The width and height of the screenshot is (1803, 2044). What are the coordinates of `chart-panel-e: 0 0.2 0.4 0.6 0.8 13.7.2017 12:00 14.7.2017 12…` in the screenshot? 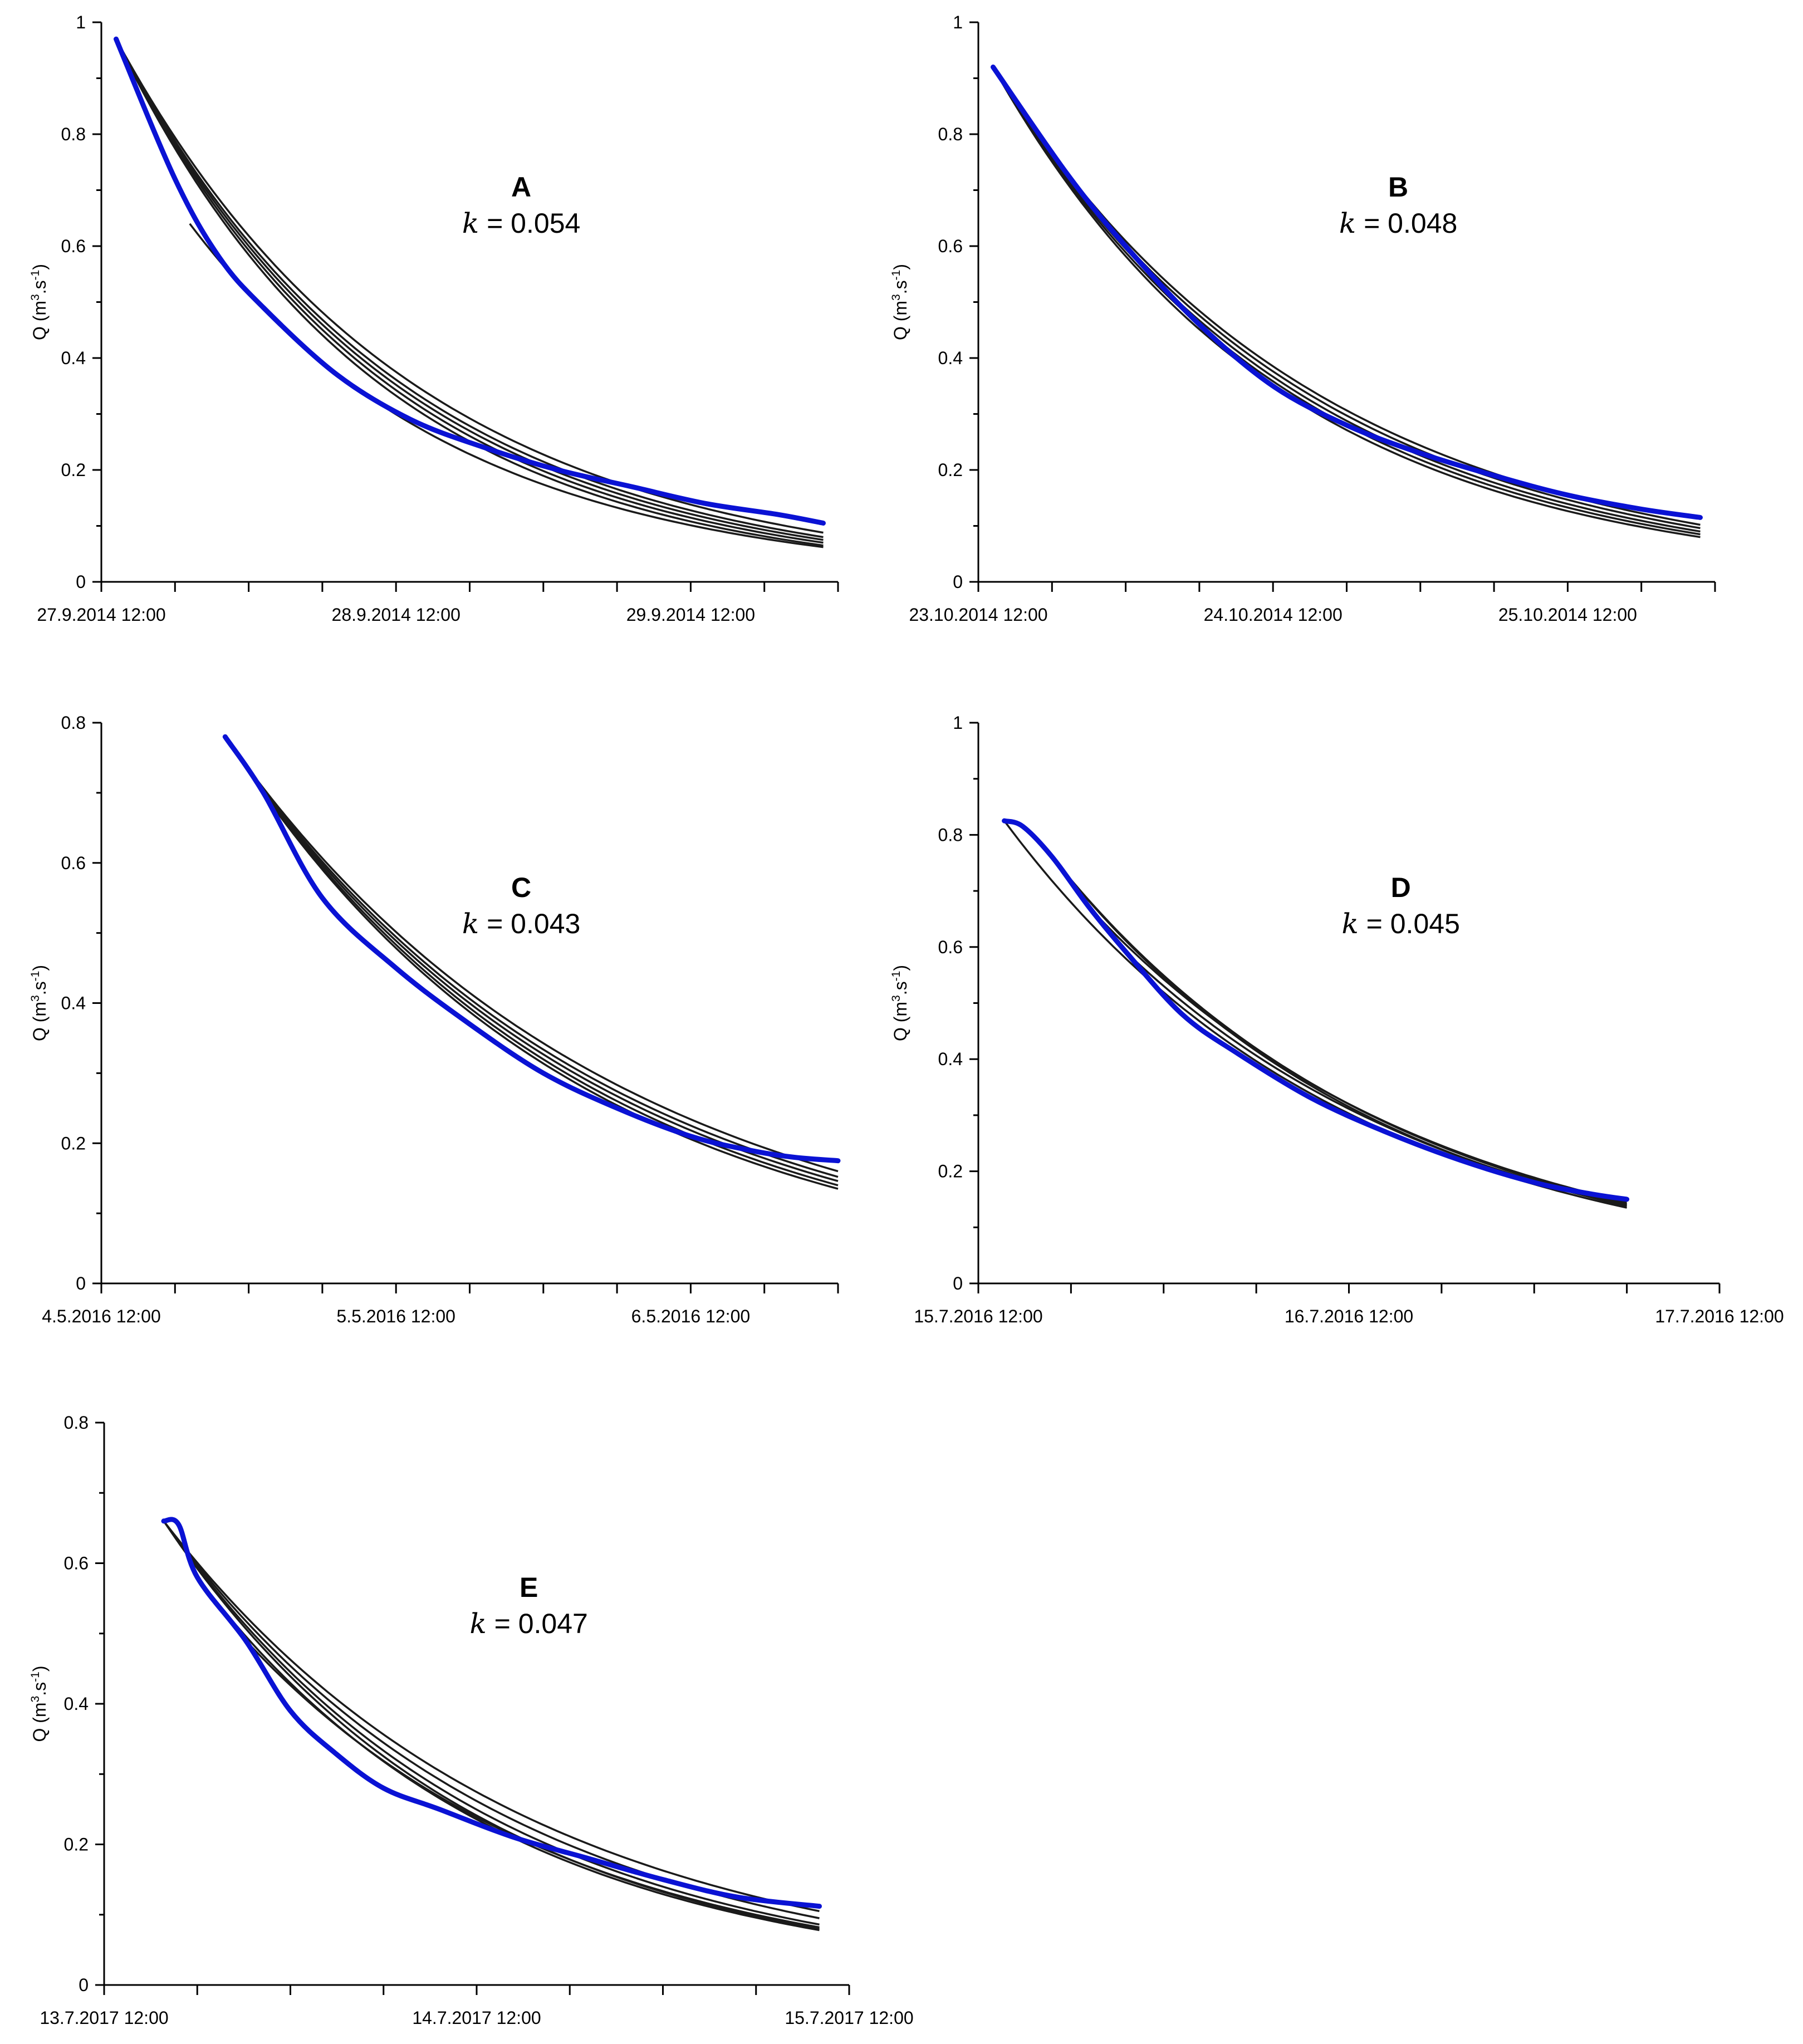 It's located at (471, 1720).